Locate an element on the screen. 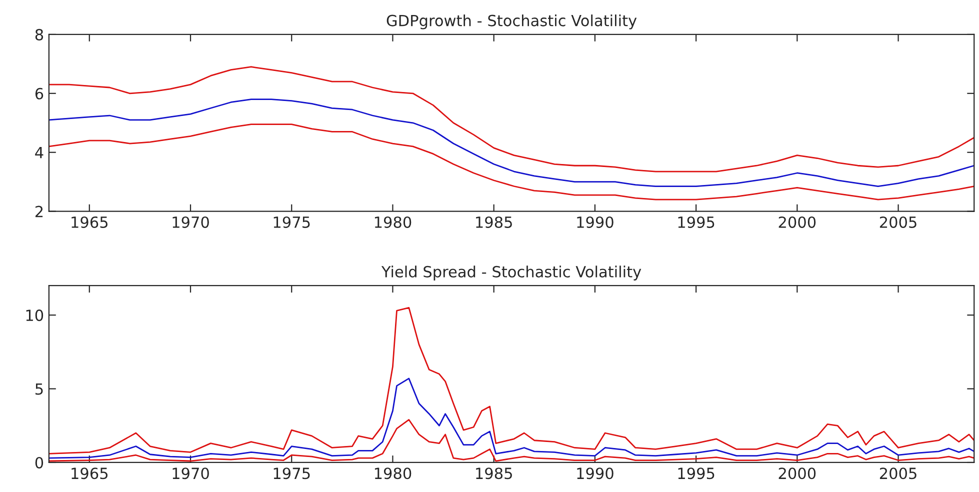 This screenshot has height=492, width=979. y-tick-label: 5 is located at coordinates (39, 389).